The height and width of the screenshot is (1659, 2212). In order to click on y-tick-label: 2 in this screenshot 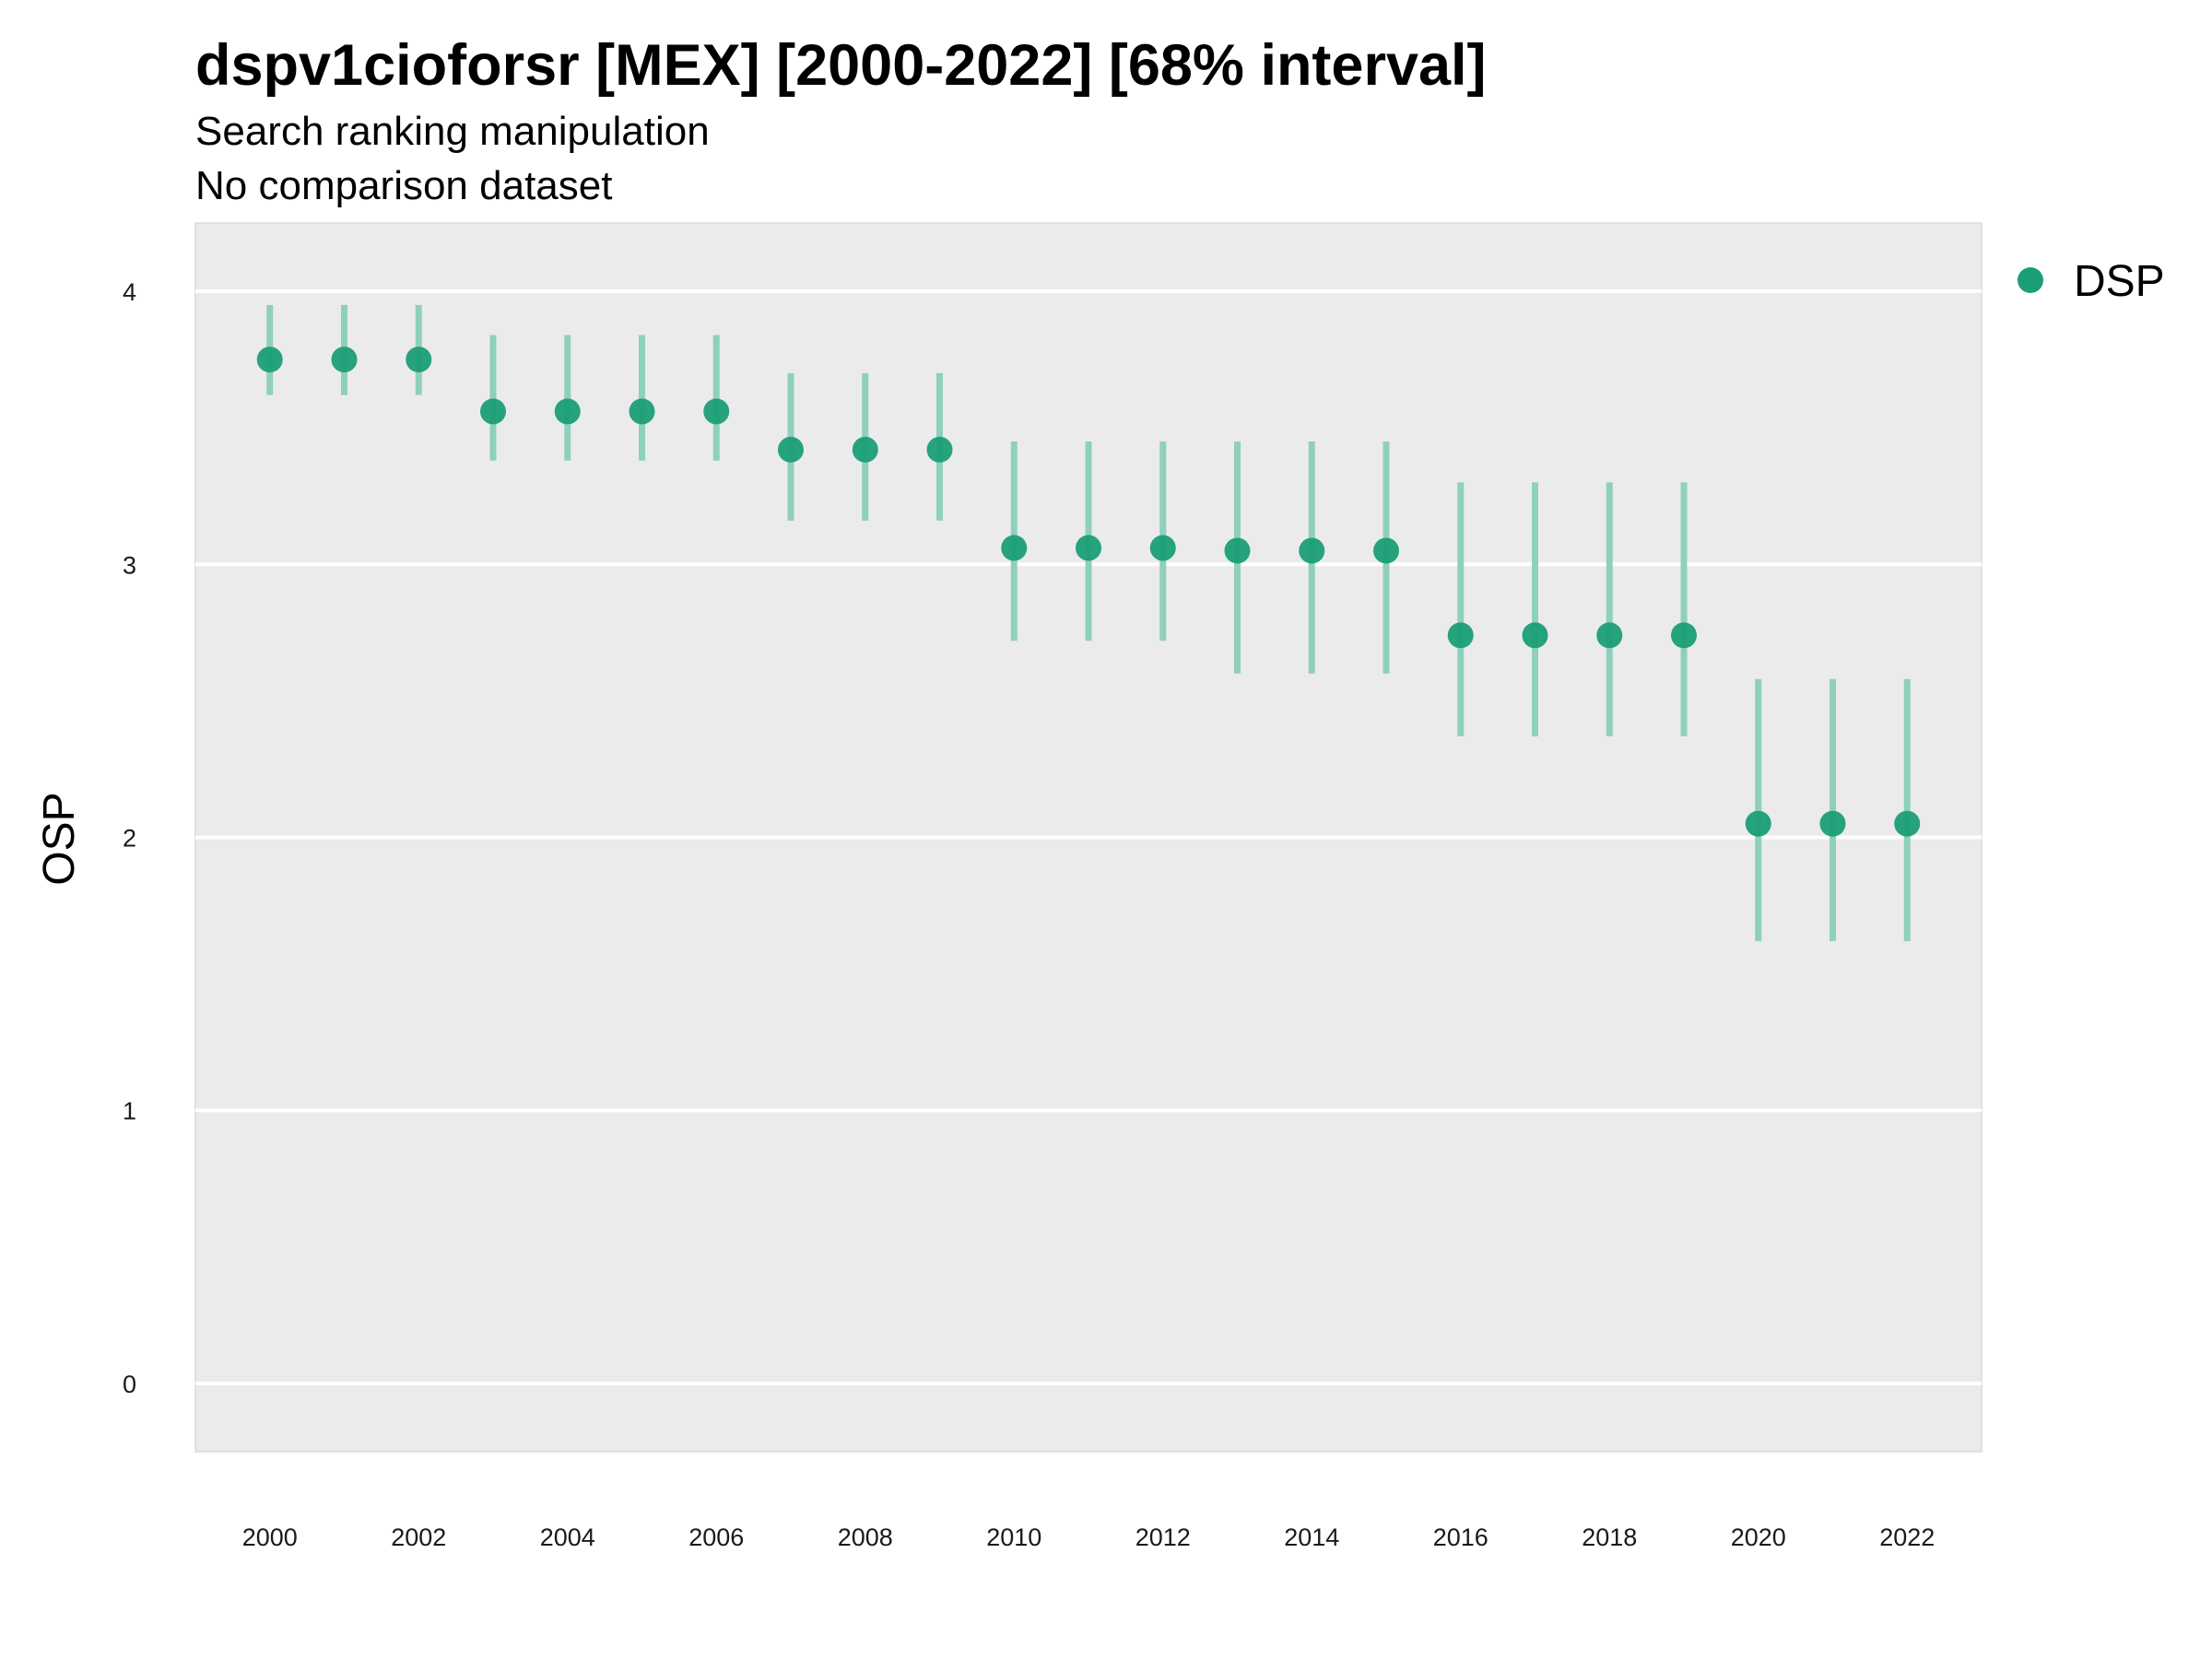, I will do `click(129, 839)`.